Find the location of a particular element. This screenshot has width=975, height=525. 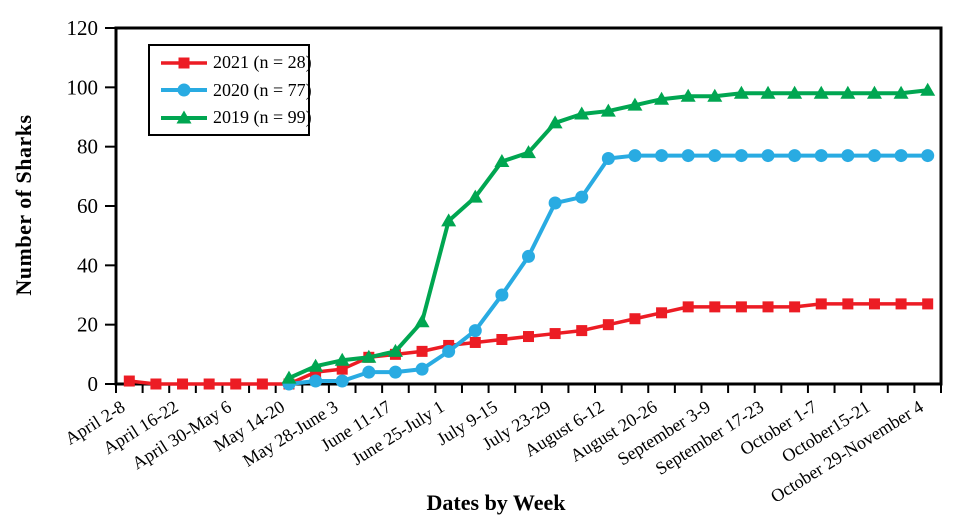

legend-marker-2021 is located at coordinates (184, 62).